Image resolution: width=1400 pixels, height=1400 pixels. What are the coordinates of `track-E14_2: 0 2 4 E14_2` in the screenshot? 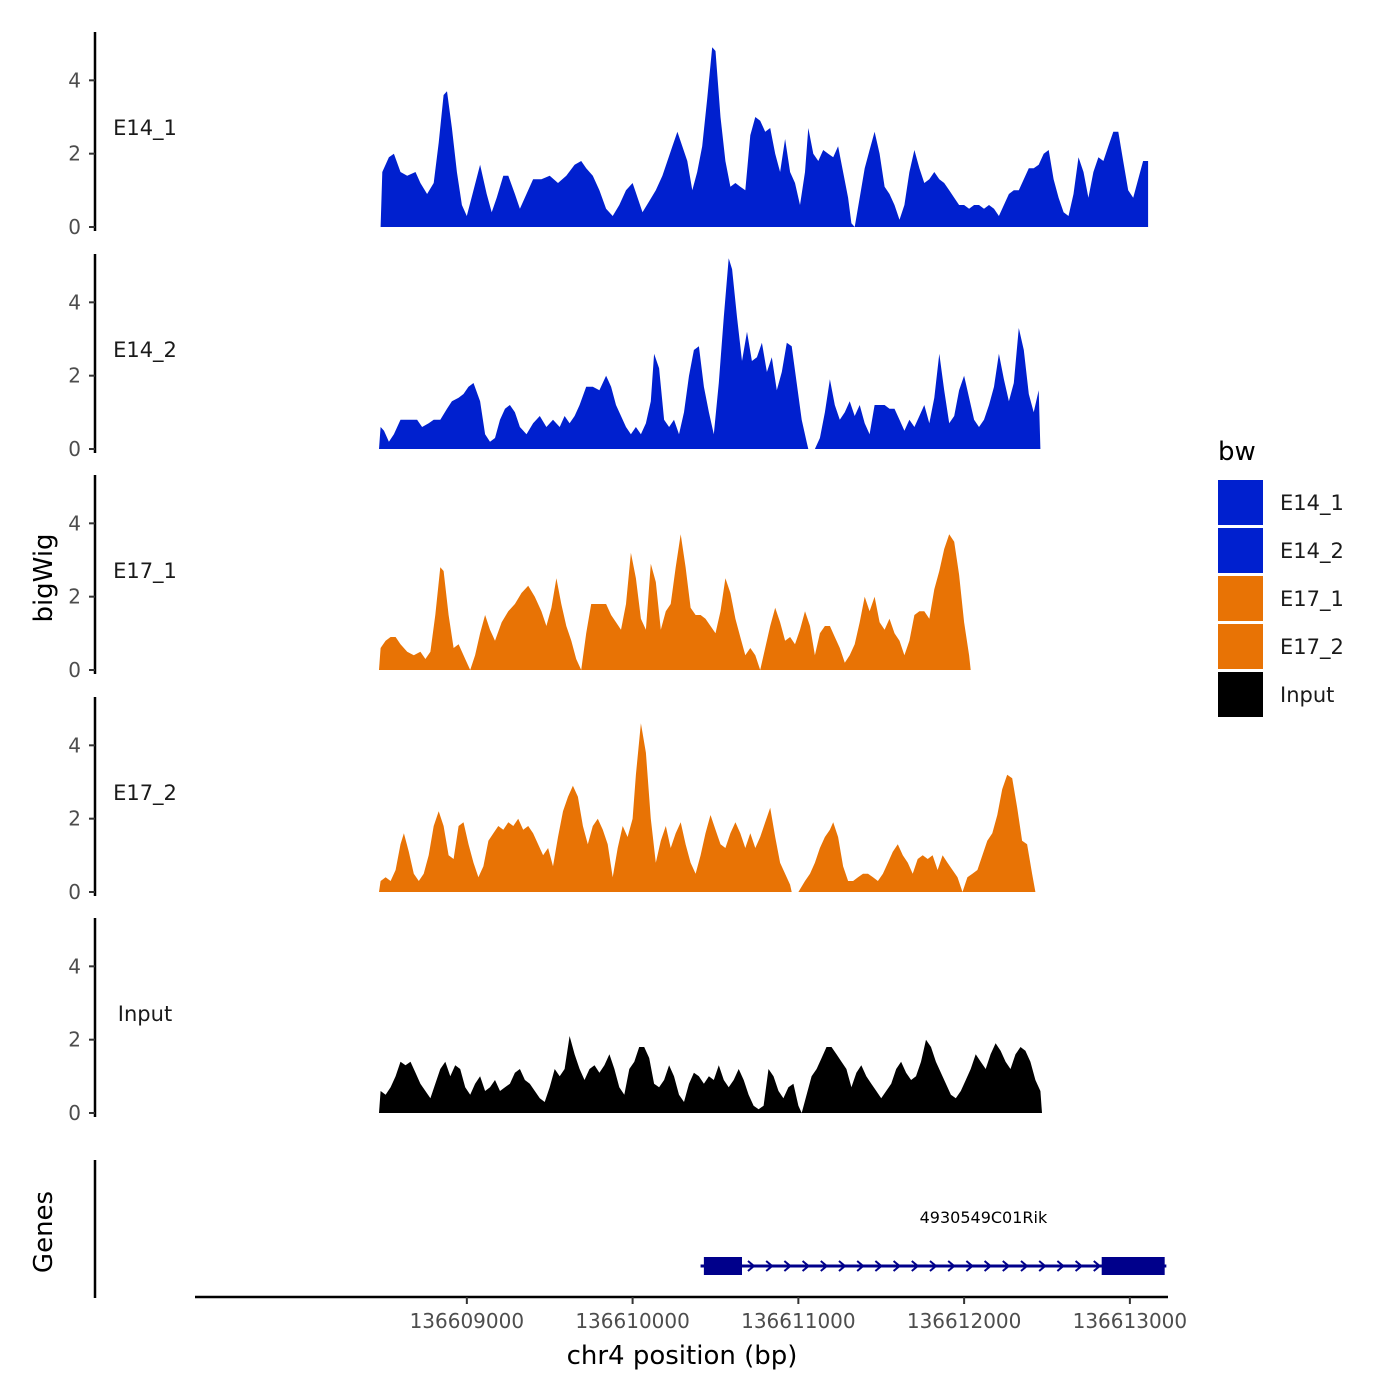 It's located at (554, 357).